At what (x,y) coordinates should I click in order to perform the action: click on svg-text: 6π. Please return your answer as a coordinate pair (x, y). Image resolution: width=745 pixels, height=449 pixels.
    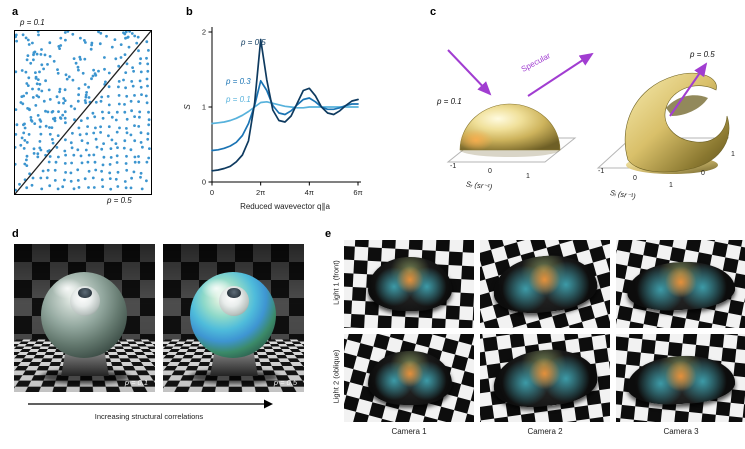
    Looking at the image, I should click on (357, 192).